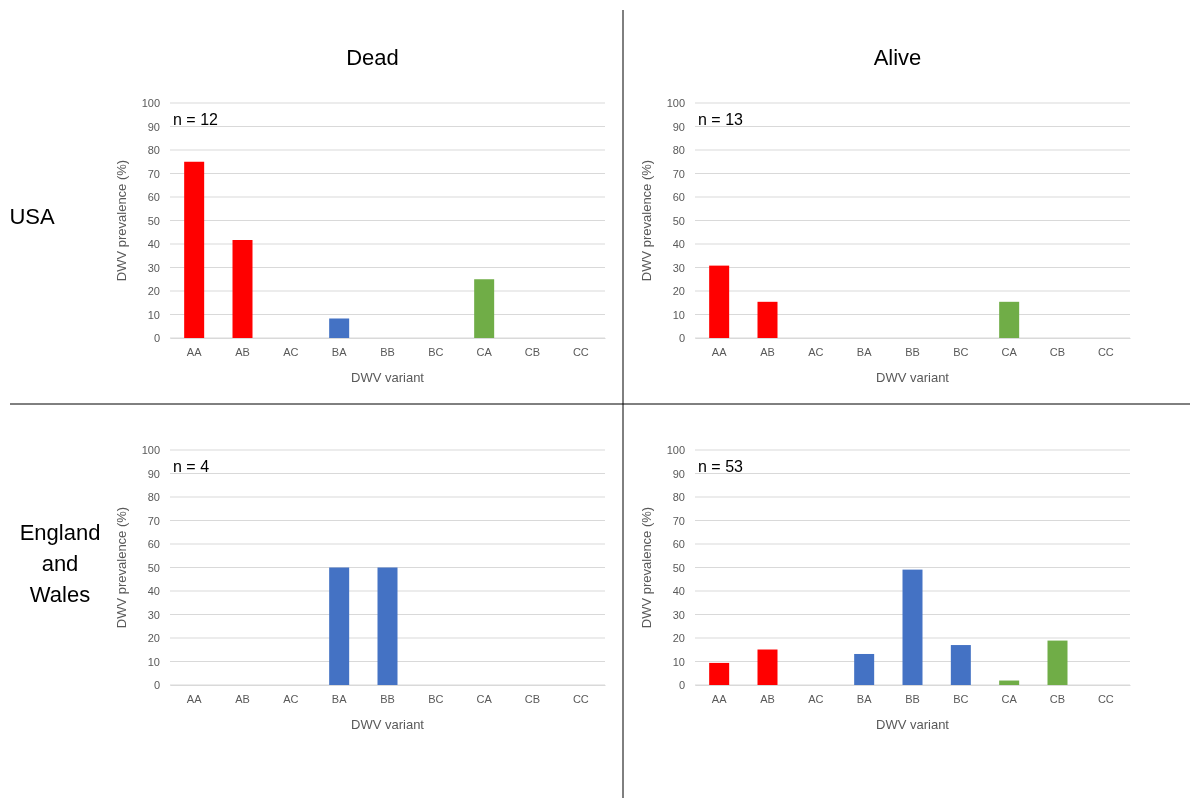 This screenshot has height=798, width=1190. What do you see at coordinates (372, 57) in the screenshot?
I see `chart-title: Dead` at bounding box center [372, 57].